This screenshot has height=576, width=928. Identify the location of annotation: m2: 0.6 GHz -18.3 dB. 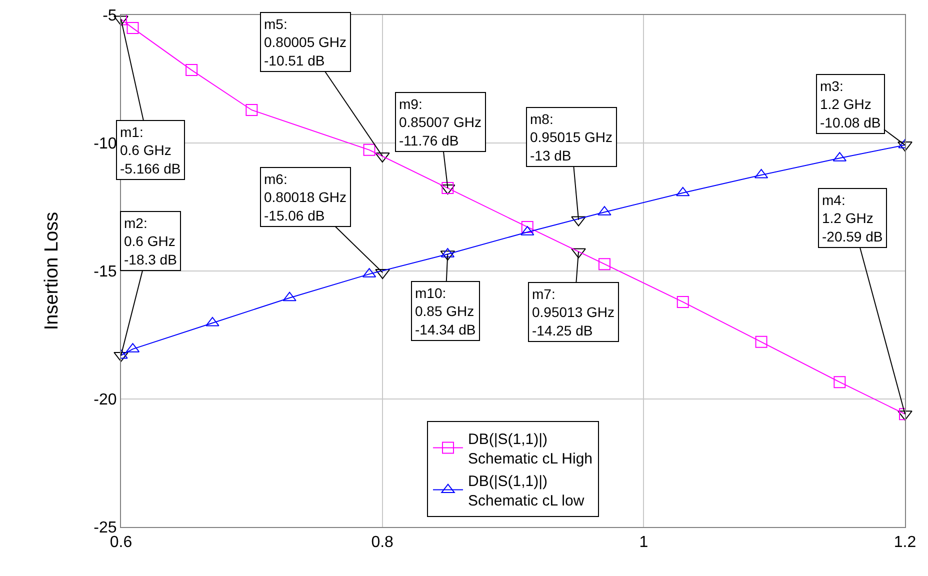
(150, 241).